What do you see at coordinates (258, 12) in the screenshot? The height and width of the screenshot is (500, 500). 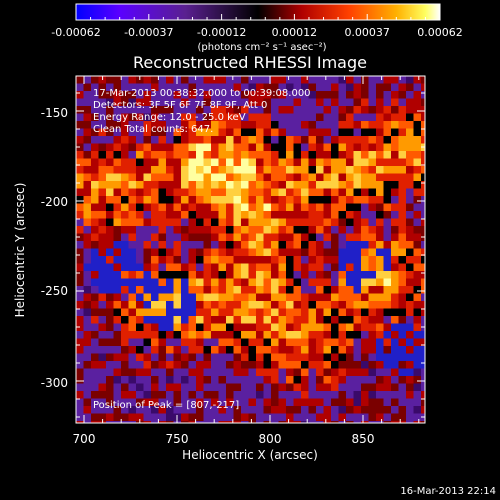 I see `colorbar-gradient` at bounding box center [258, 12].